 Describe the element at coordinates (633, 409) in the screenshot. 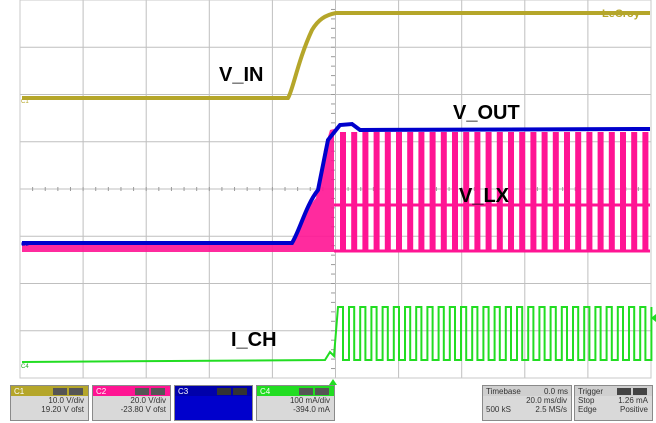

I see `trigger-slope: Positive` at that location.